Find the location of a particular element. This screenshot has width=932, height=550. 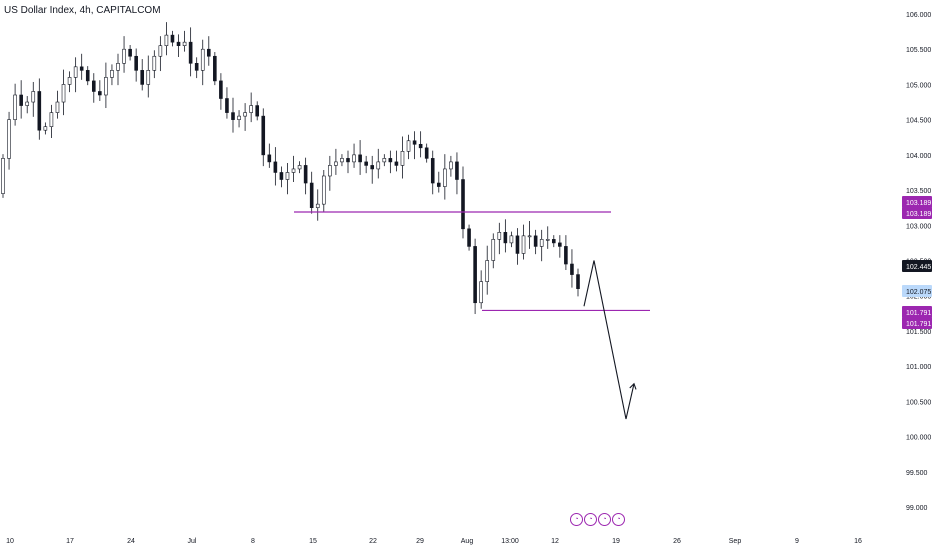

crosshair-price-label: 102.075 is located at coordinates (917, 291).